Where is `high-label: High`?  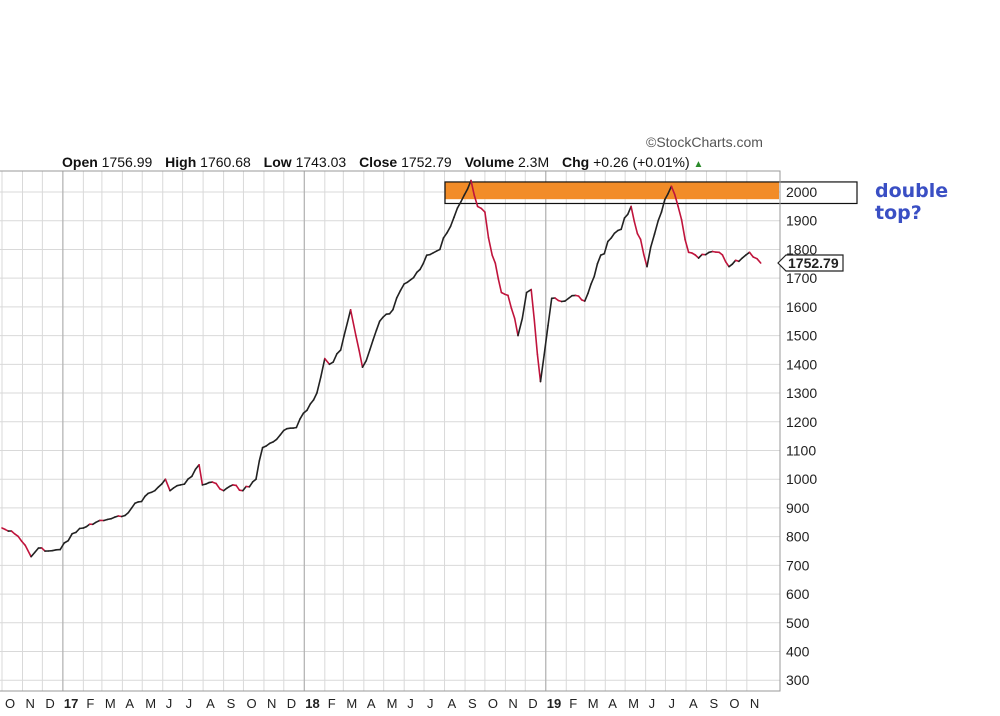
high-label: High is located at coordinates (181, 162).